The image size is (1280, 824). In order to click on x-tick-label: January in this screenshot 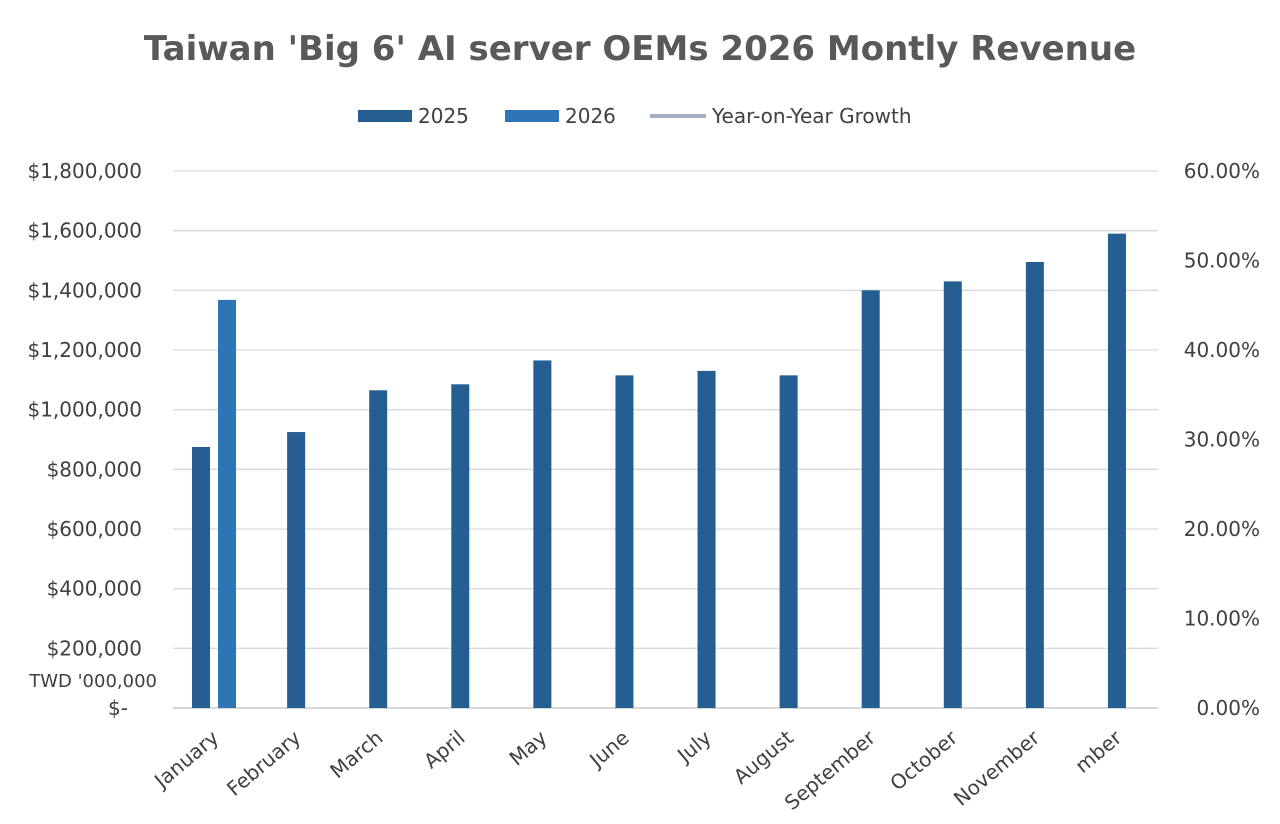, I will do `click(185, 759)`.